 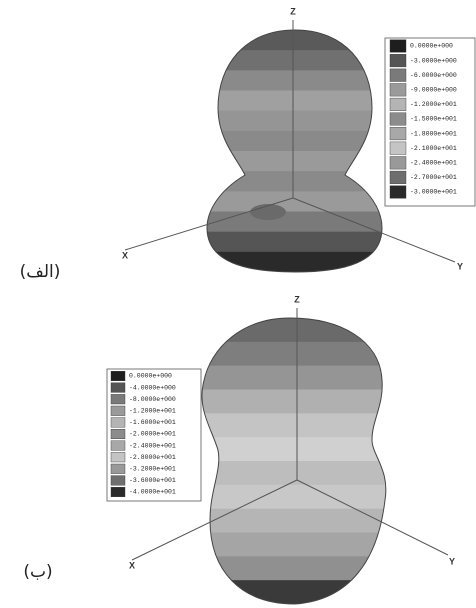 What do you see at coordinates (152, 480) in the screenshot?
I see `legend-label: -3.6000e+001` at bounding box center [152, 480].